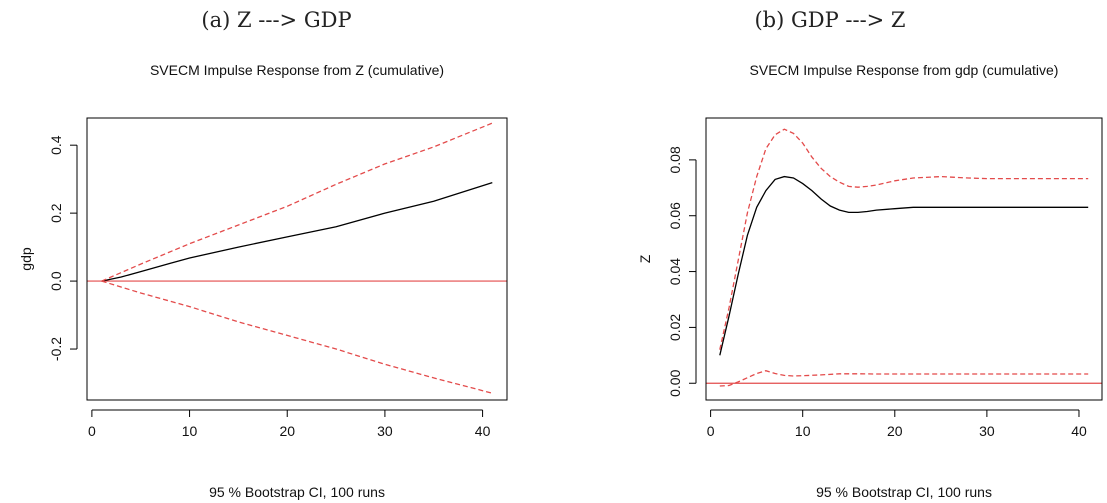 This screenshot has width=1107, height=503. What do you see at coordinates (56, 145) in the screenshot?
I see `chart-a-y-tick-label: 0.4` at bounding box center [56, 145].